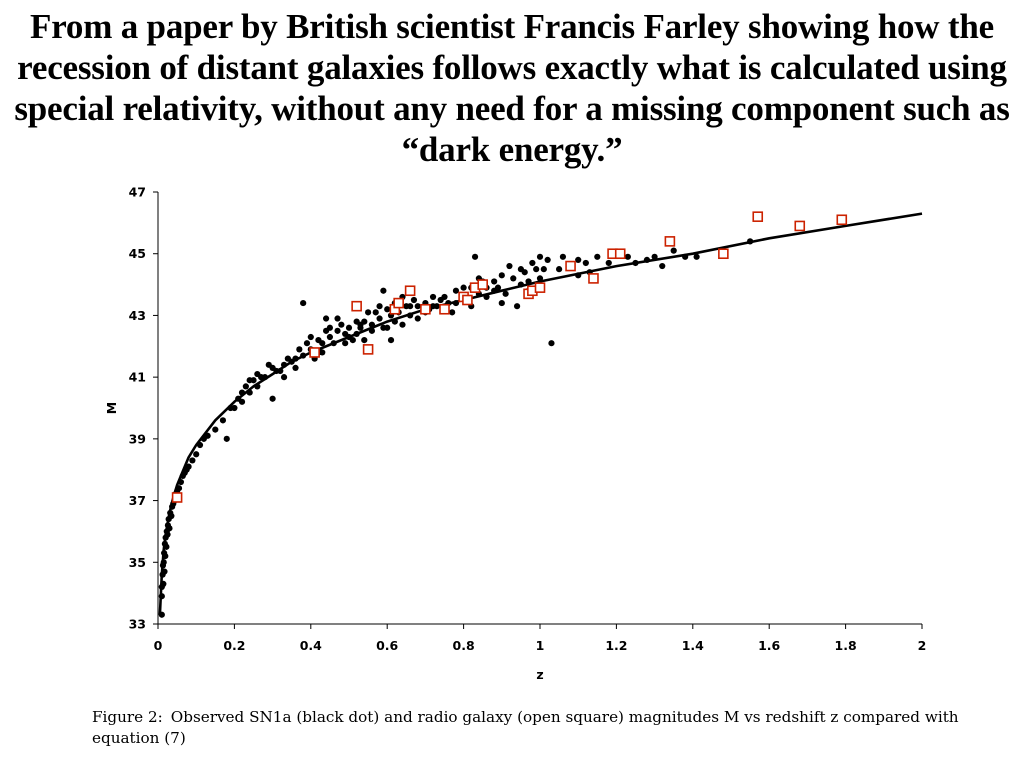  Describe the element at coordinates (137, 438) in the screenshot. I see `y-tick-label: 39` at that location.